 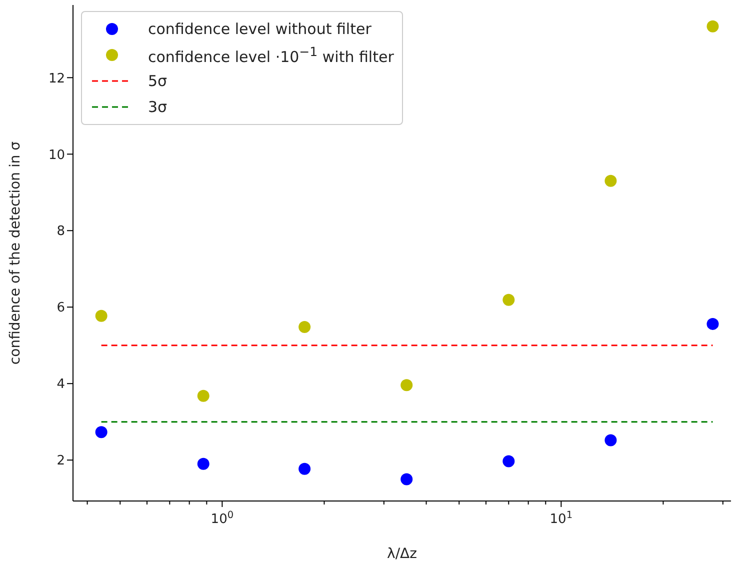 What do you see at coordinates (60, 461) in the screenshot?
I see `y-tick-label: 2` at bounding box center [60, 461].